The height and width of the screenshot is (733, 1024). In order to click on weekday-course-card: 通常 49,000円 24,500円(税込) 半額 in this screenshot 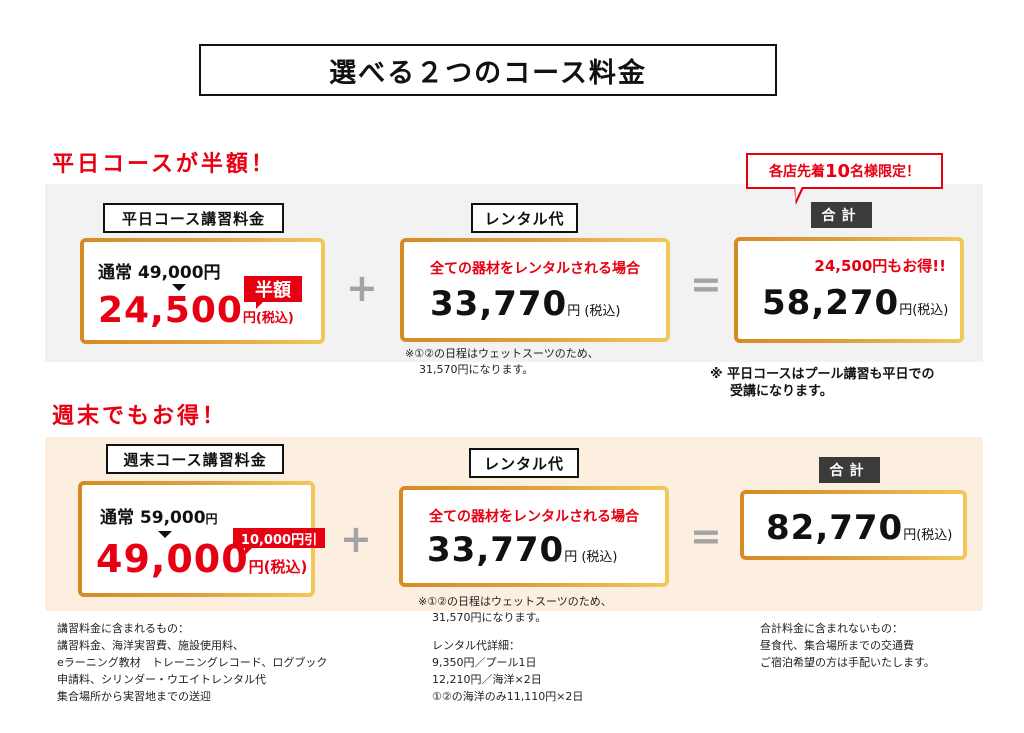, I will do `click(202, 291)`.